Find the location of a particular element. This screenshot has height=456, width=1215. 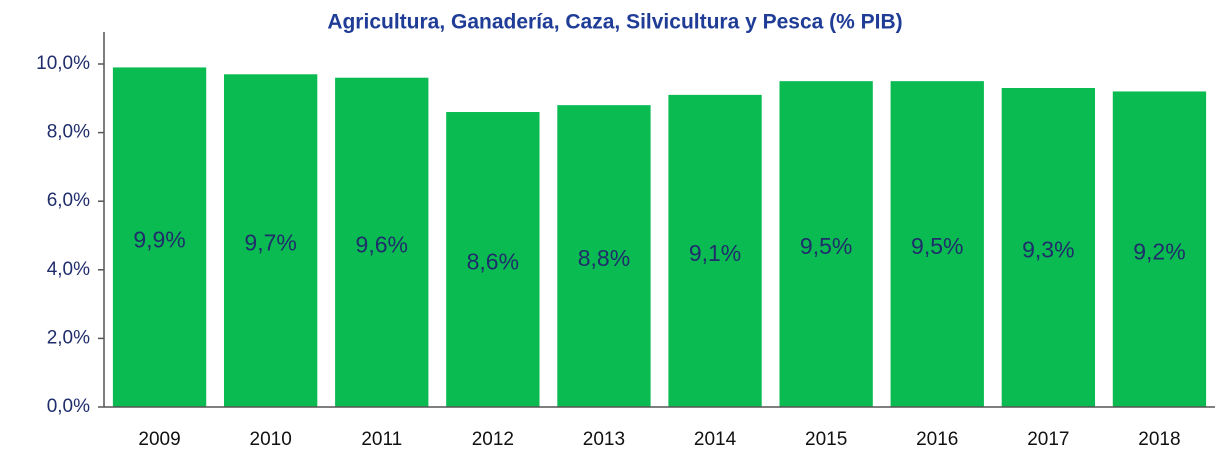

x-tick-label: 2015 is located at coordinates (826, 439).